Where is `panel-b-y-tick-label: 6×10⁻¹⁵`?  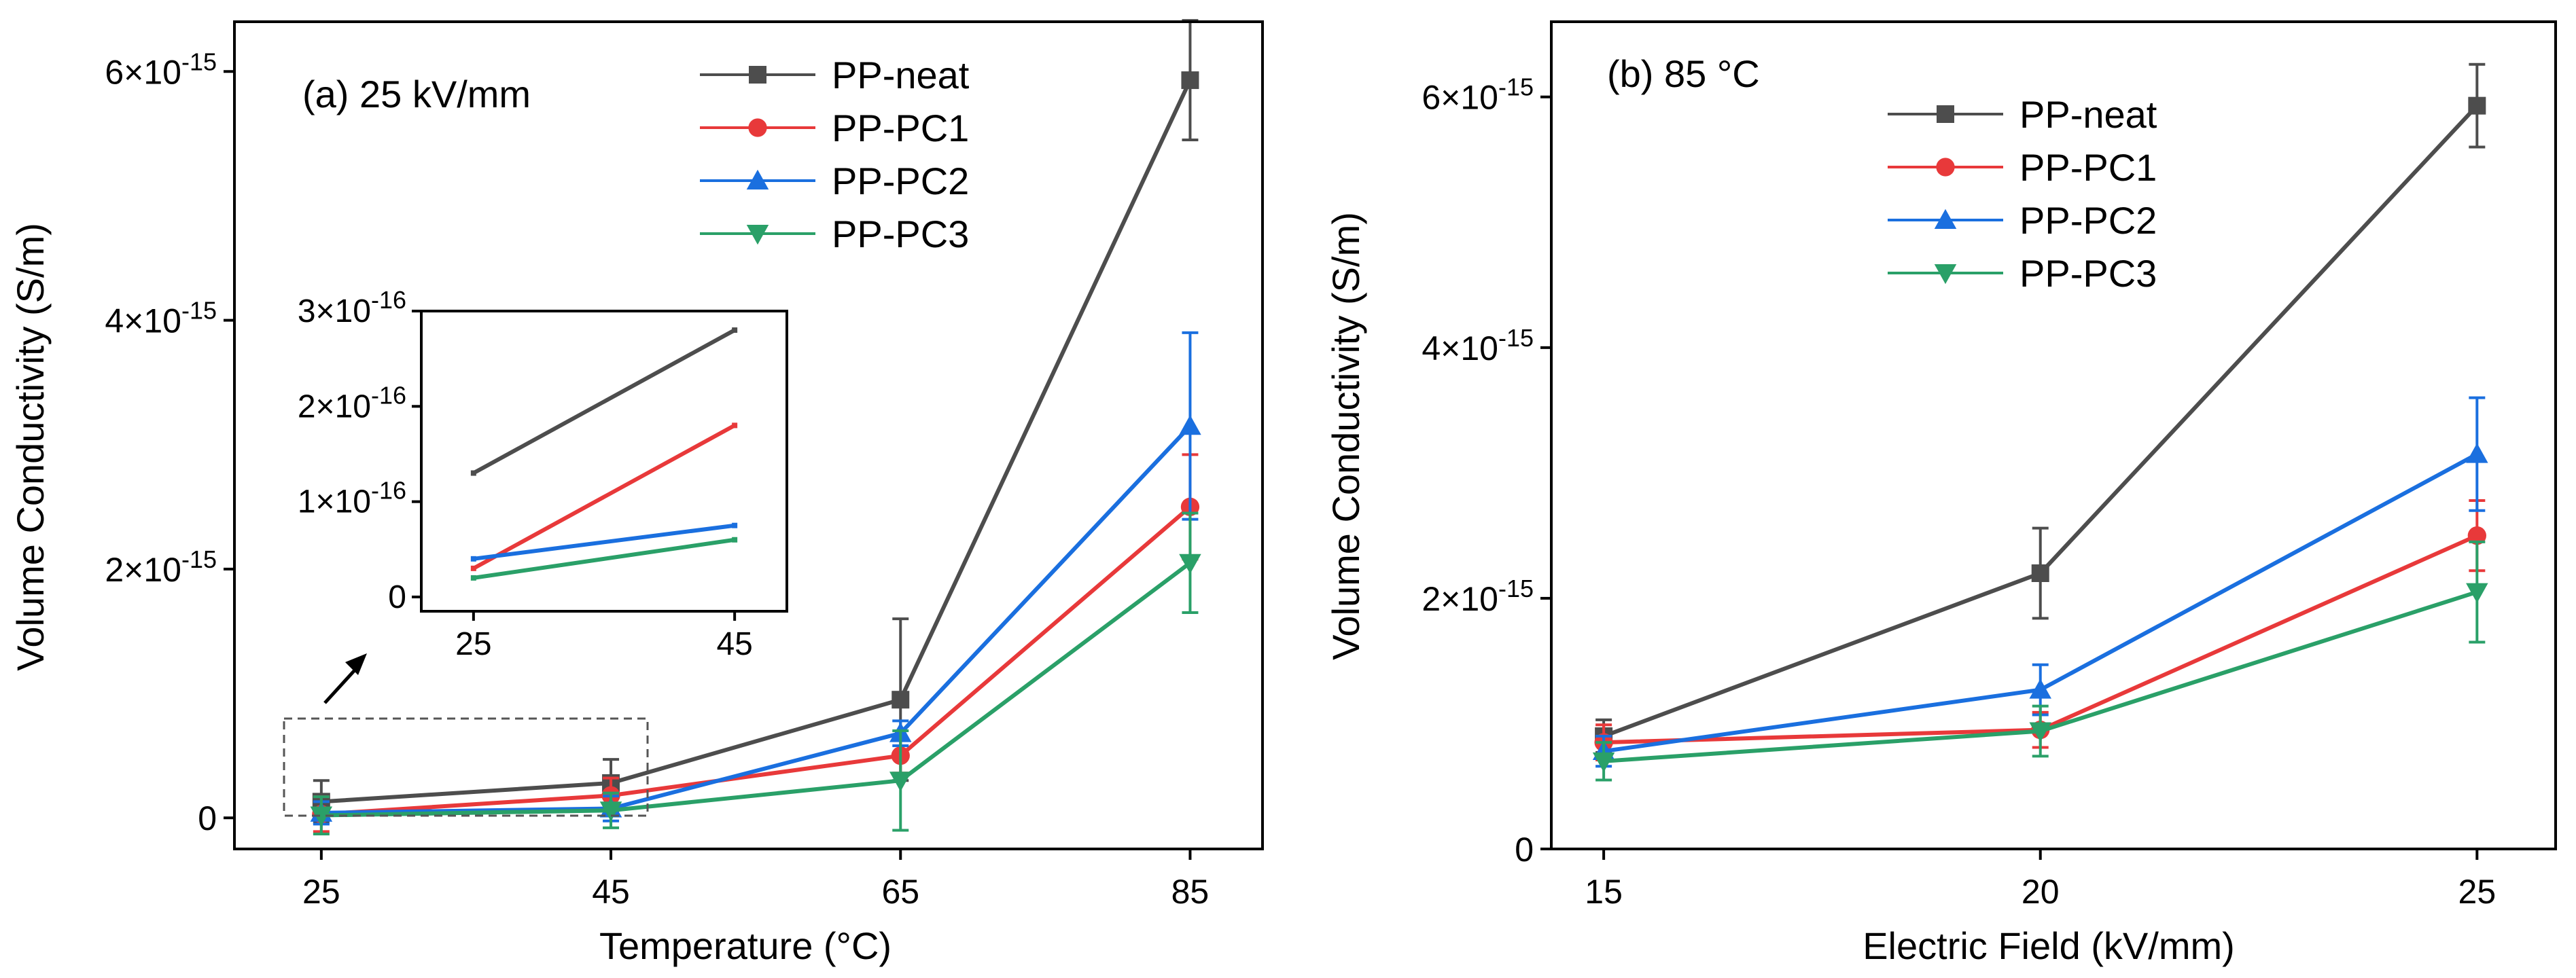 panel-b-y-tick-label: 6×10⁻¹⁵ is located at coordinates (1478, 95).